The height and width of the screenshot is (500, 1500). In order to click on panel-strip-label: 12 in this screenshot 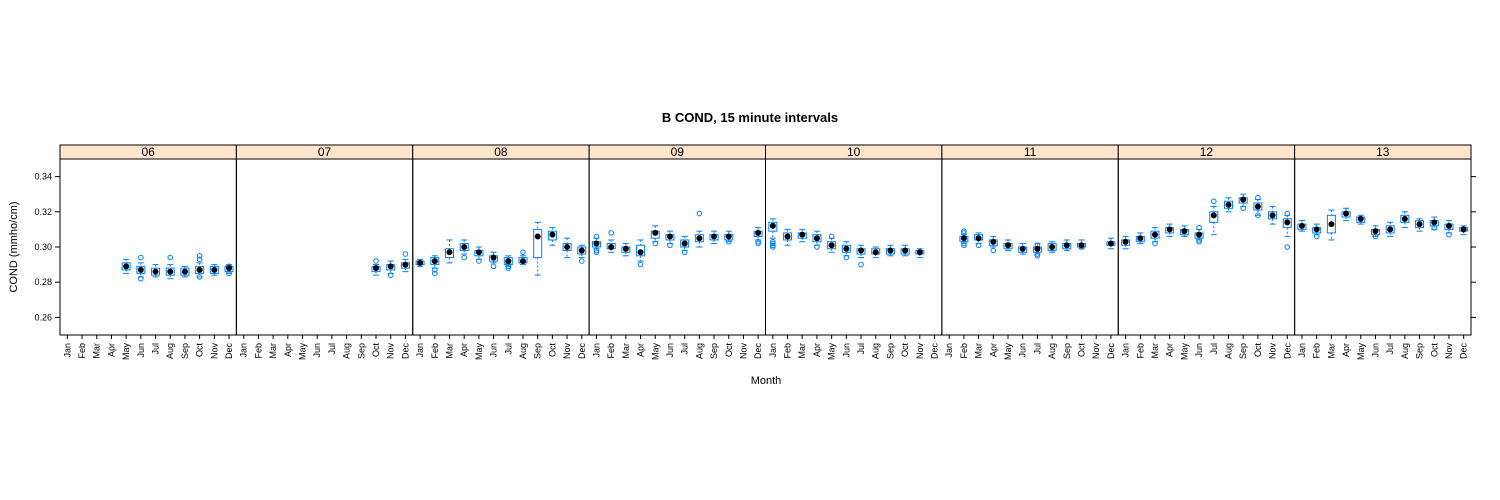, I will do `click(1207, 152)`.